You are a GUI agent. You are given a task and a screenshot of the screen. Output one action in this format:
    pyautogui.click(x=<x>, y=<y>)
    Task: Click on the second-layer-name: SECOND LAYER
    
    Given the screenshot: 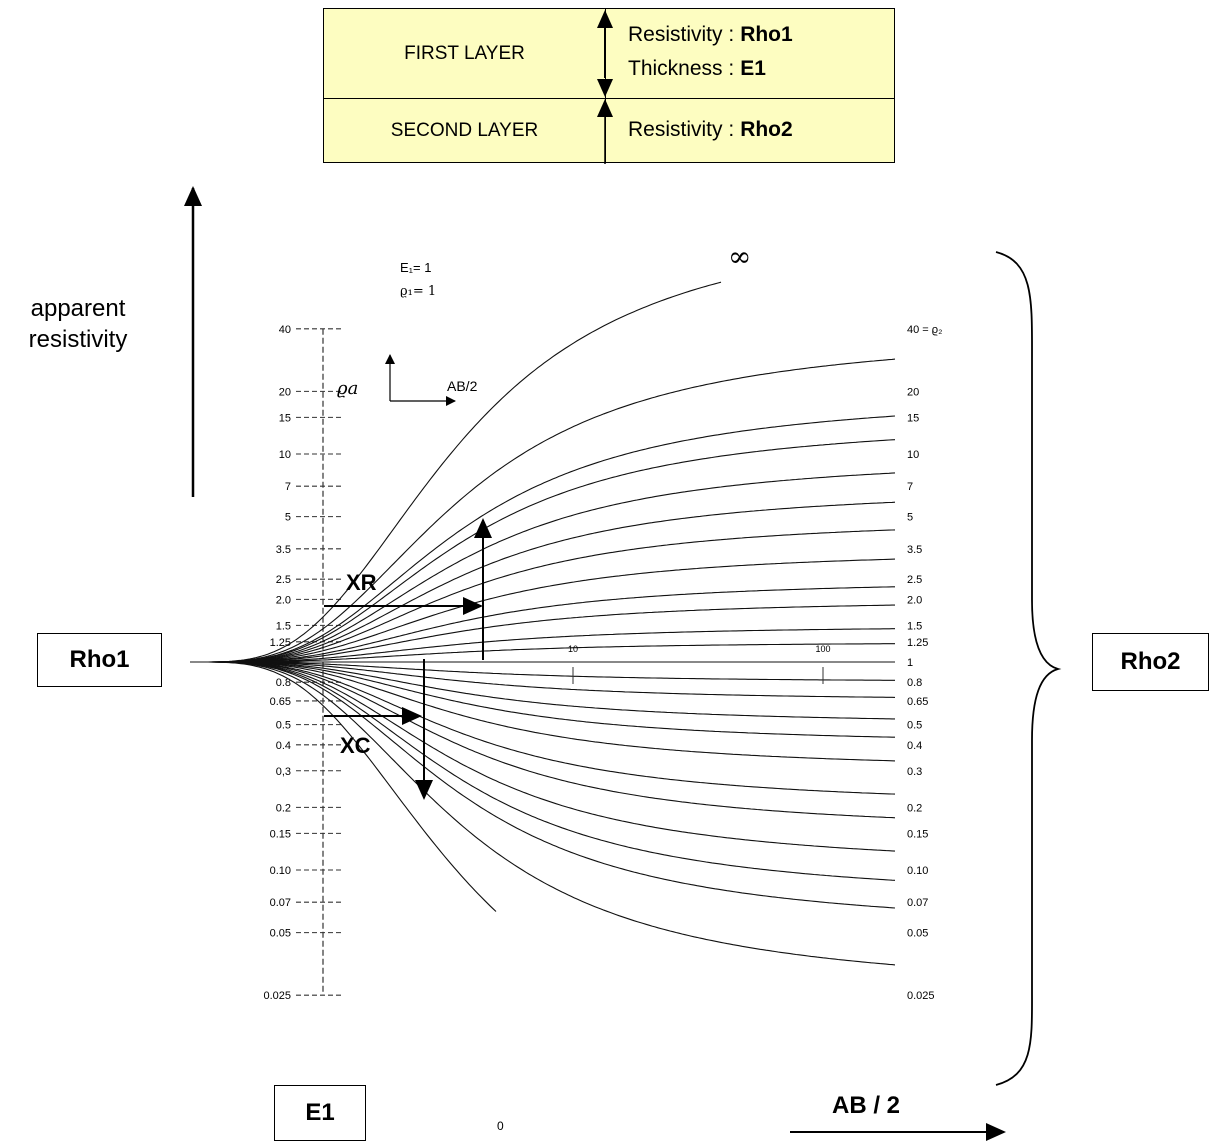 What is the action you would take?
    pyautogui.click(x=465, y=131)
    